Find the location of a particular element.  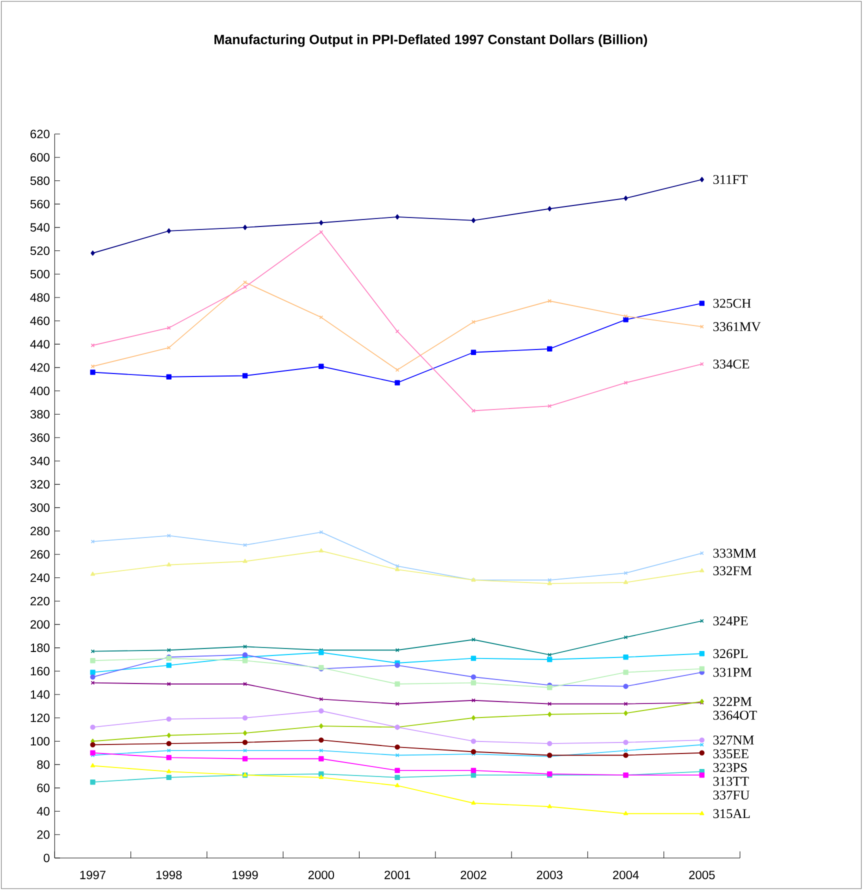

y-tick-label: 220 is located at coordinates (40, 601).